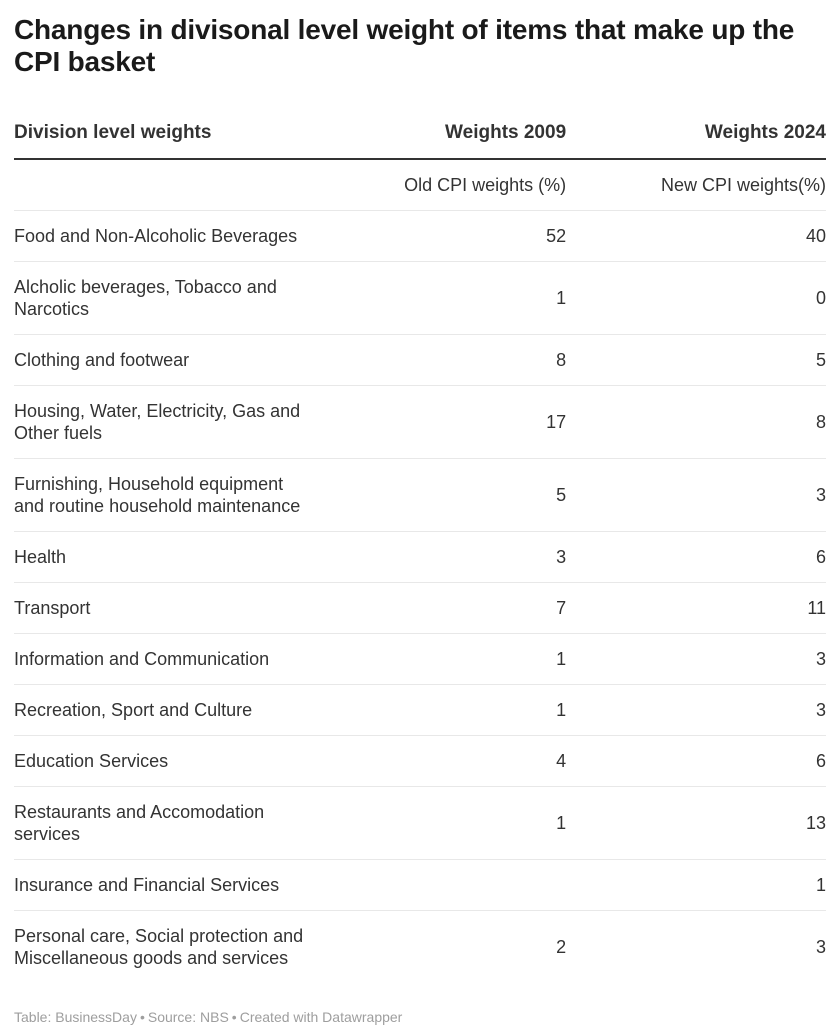  I want to click on table-row: Food and Non-Alcoholic Beverages 52 40, so click(420, 236).